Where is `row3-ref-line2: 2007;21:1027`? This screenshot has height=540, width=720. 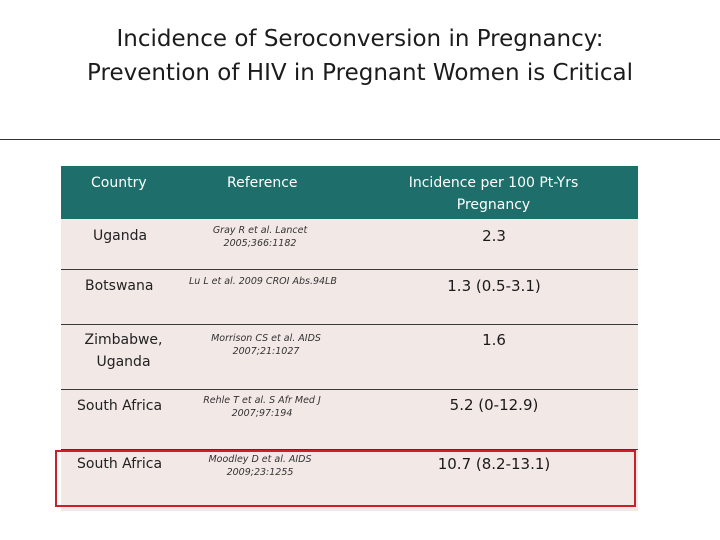 row3-ref-line2: 2007;21:1027 is located at coordinates (266, 351).